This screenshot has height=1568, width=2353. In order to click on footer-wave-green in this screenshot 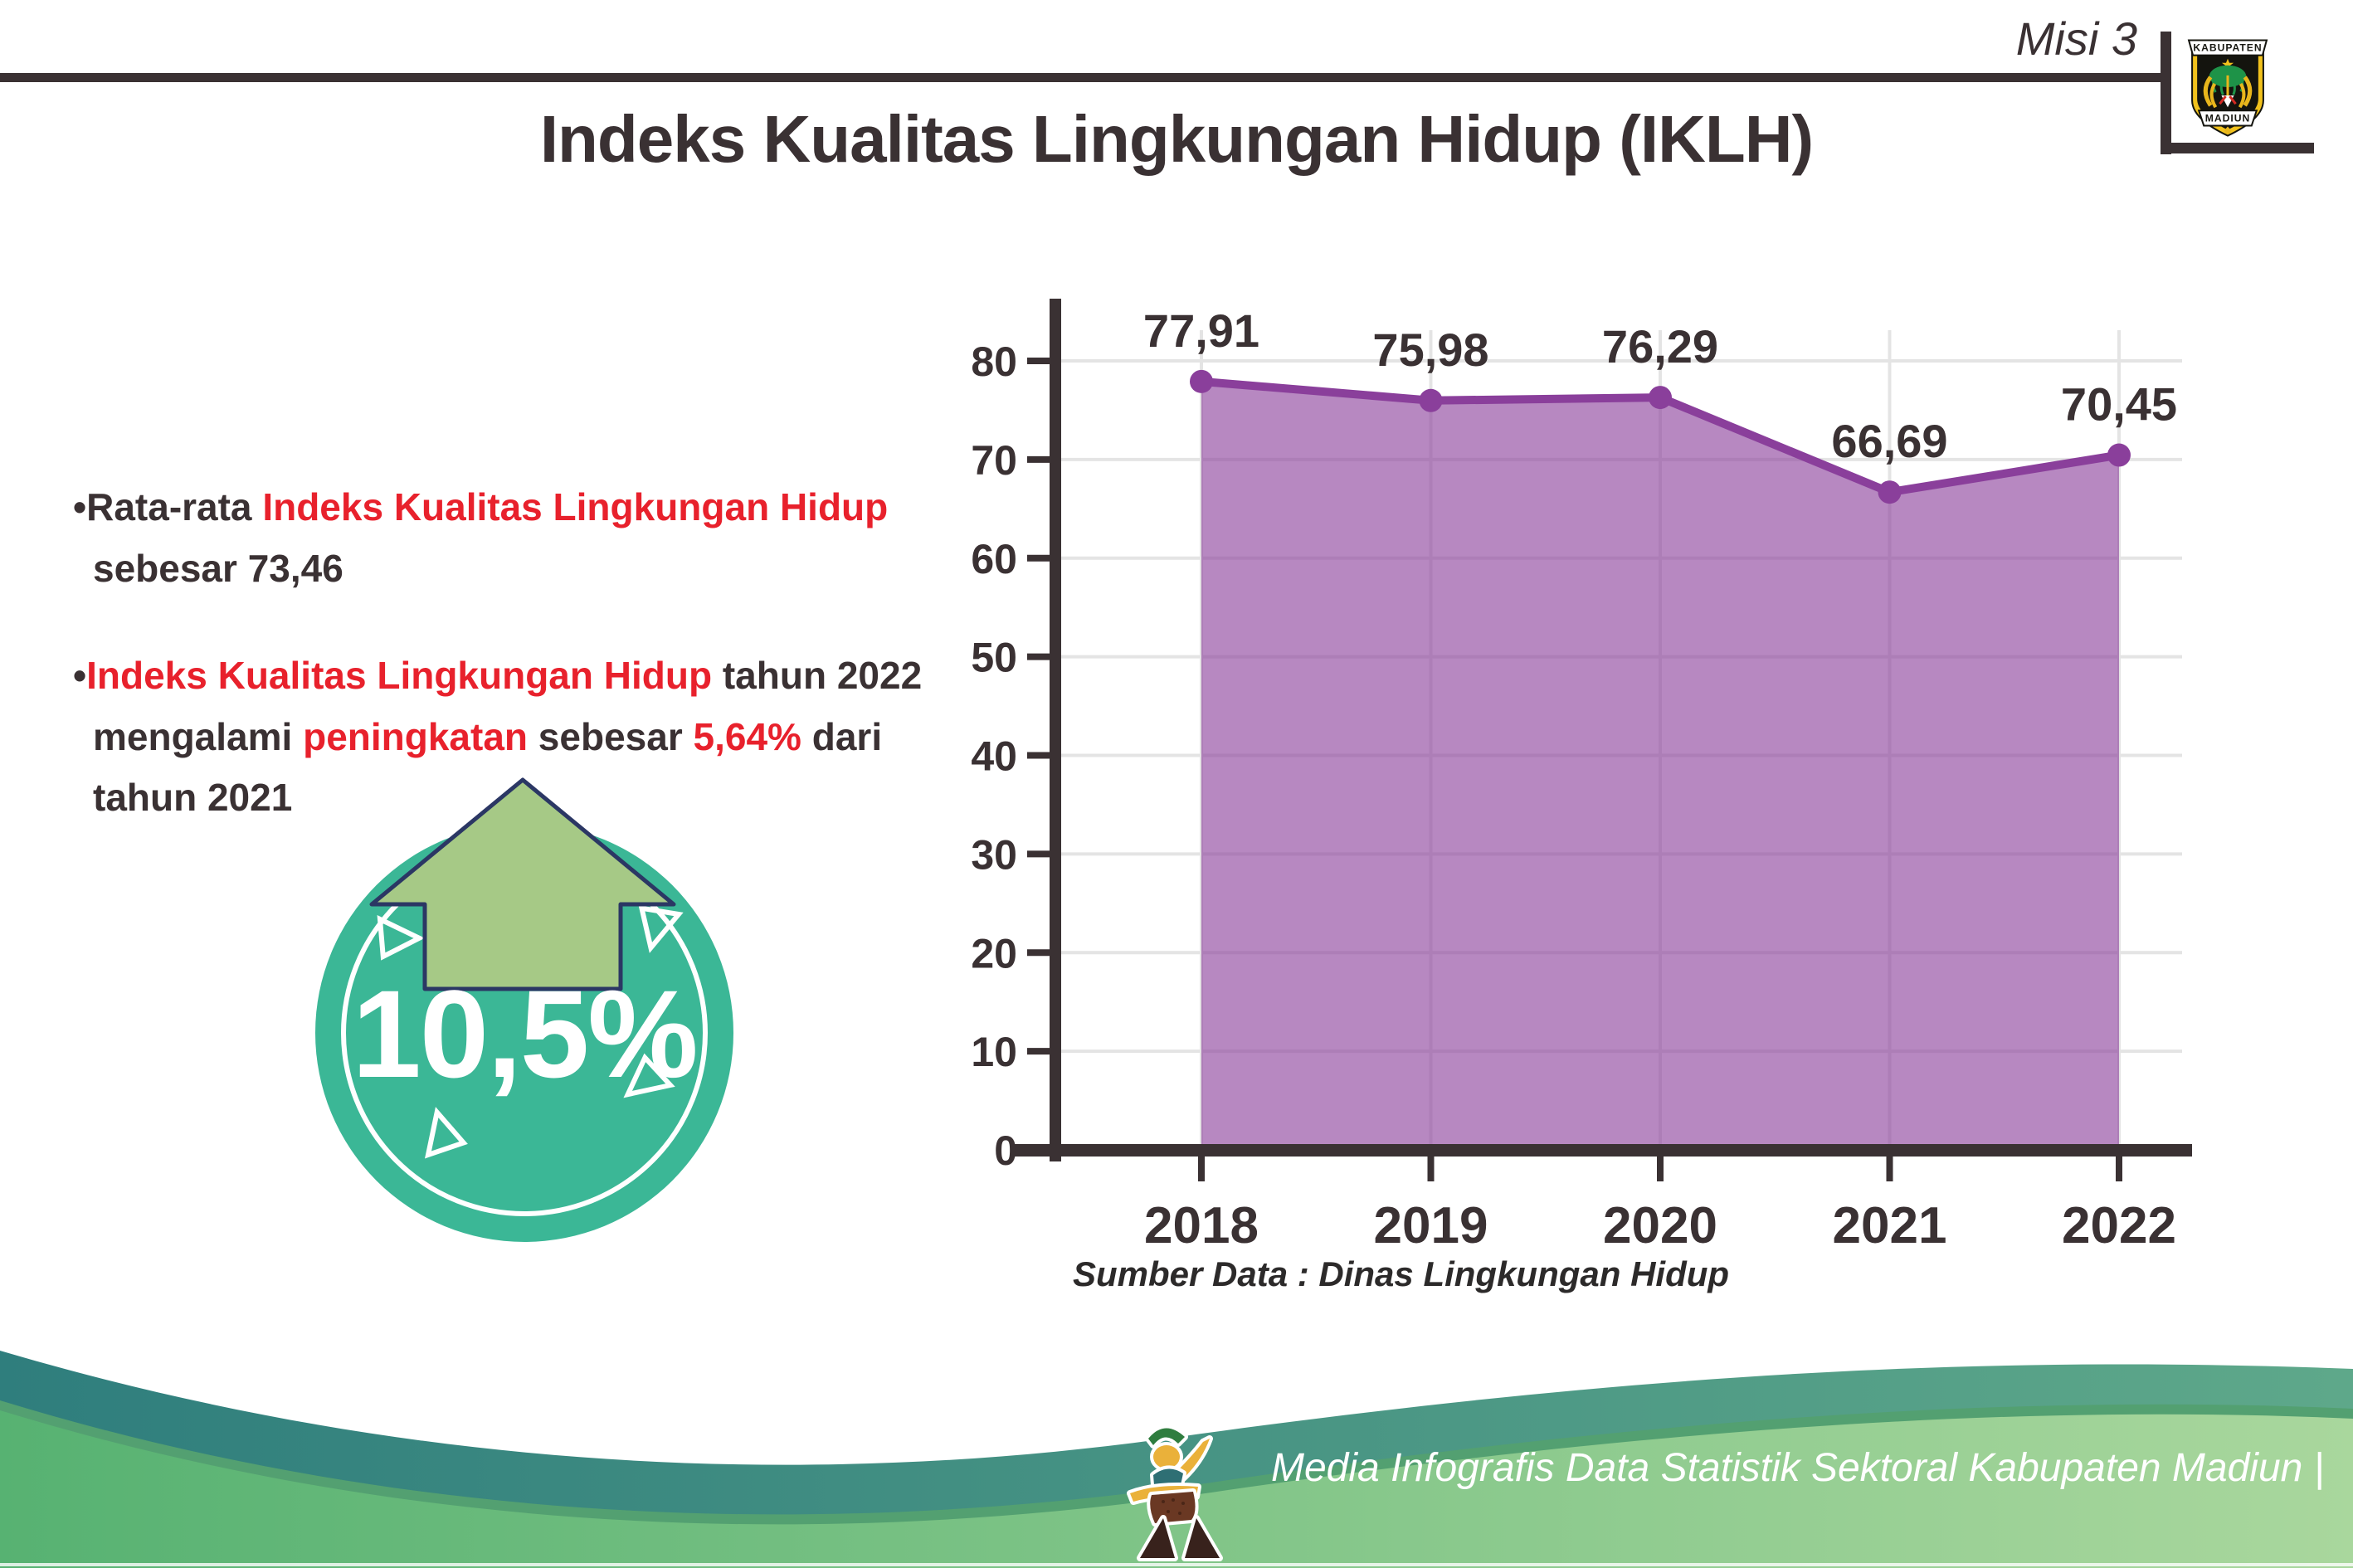, I will do `click(1176, 1489)`.